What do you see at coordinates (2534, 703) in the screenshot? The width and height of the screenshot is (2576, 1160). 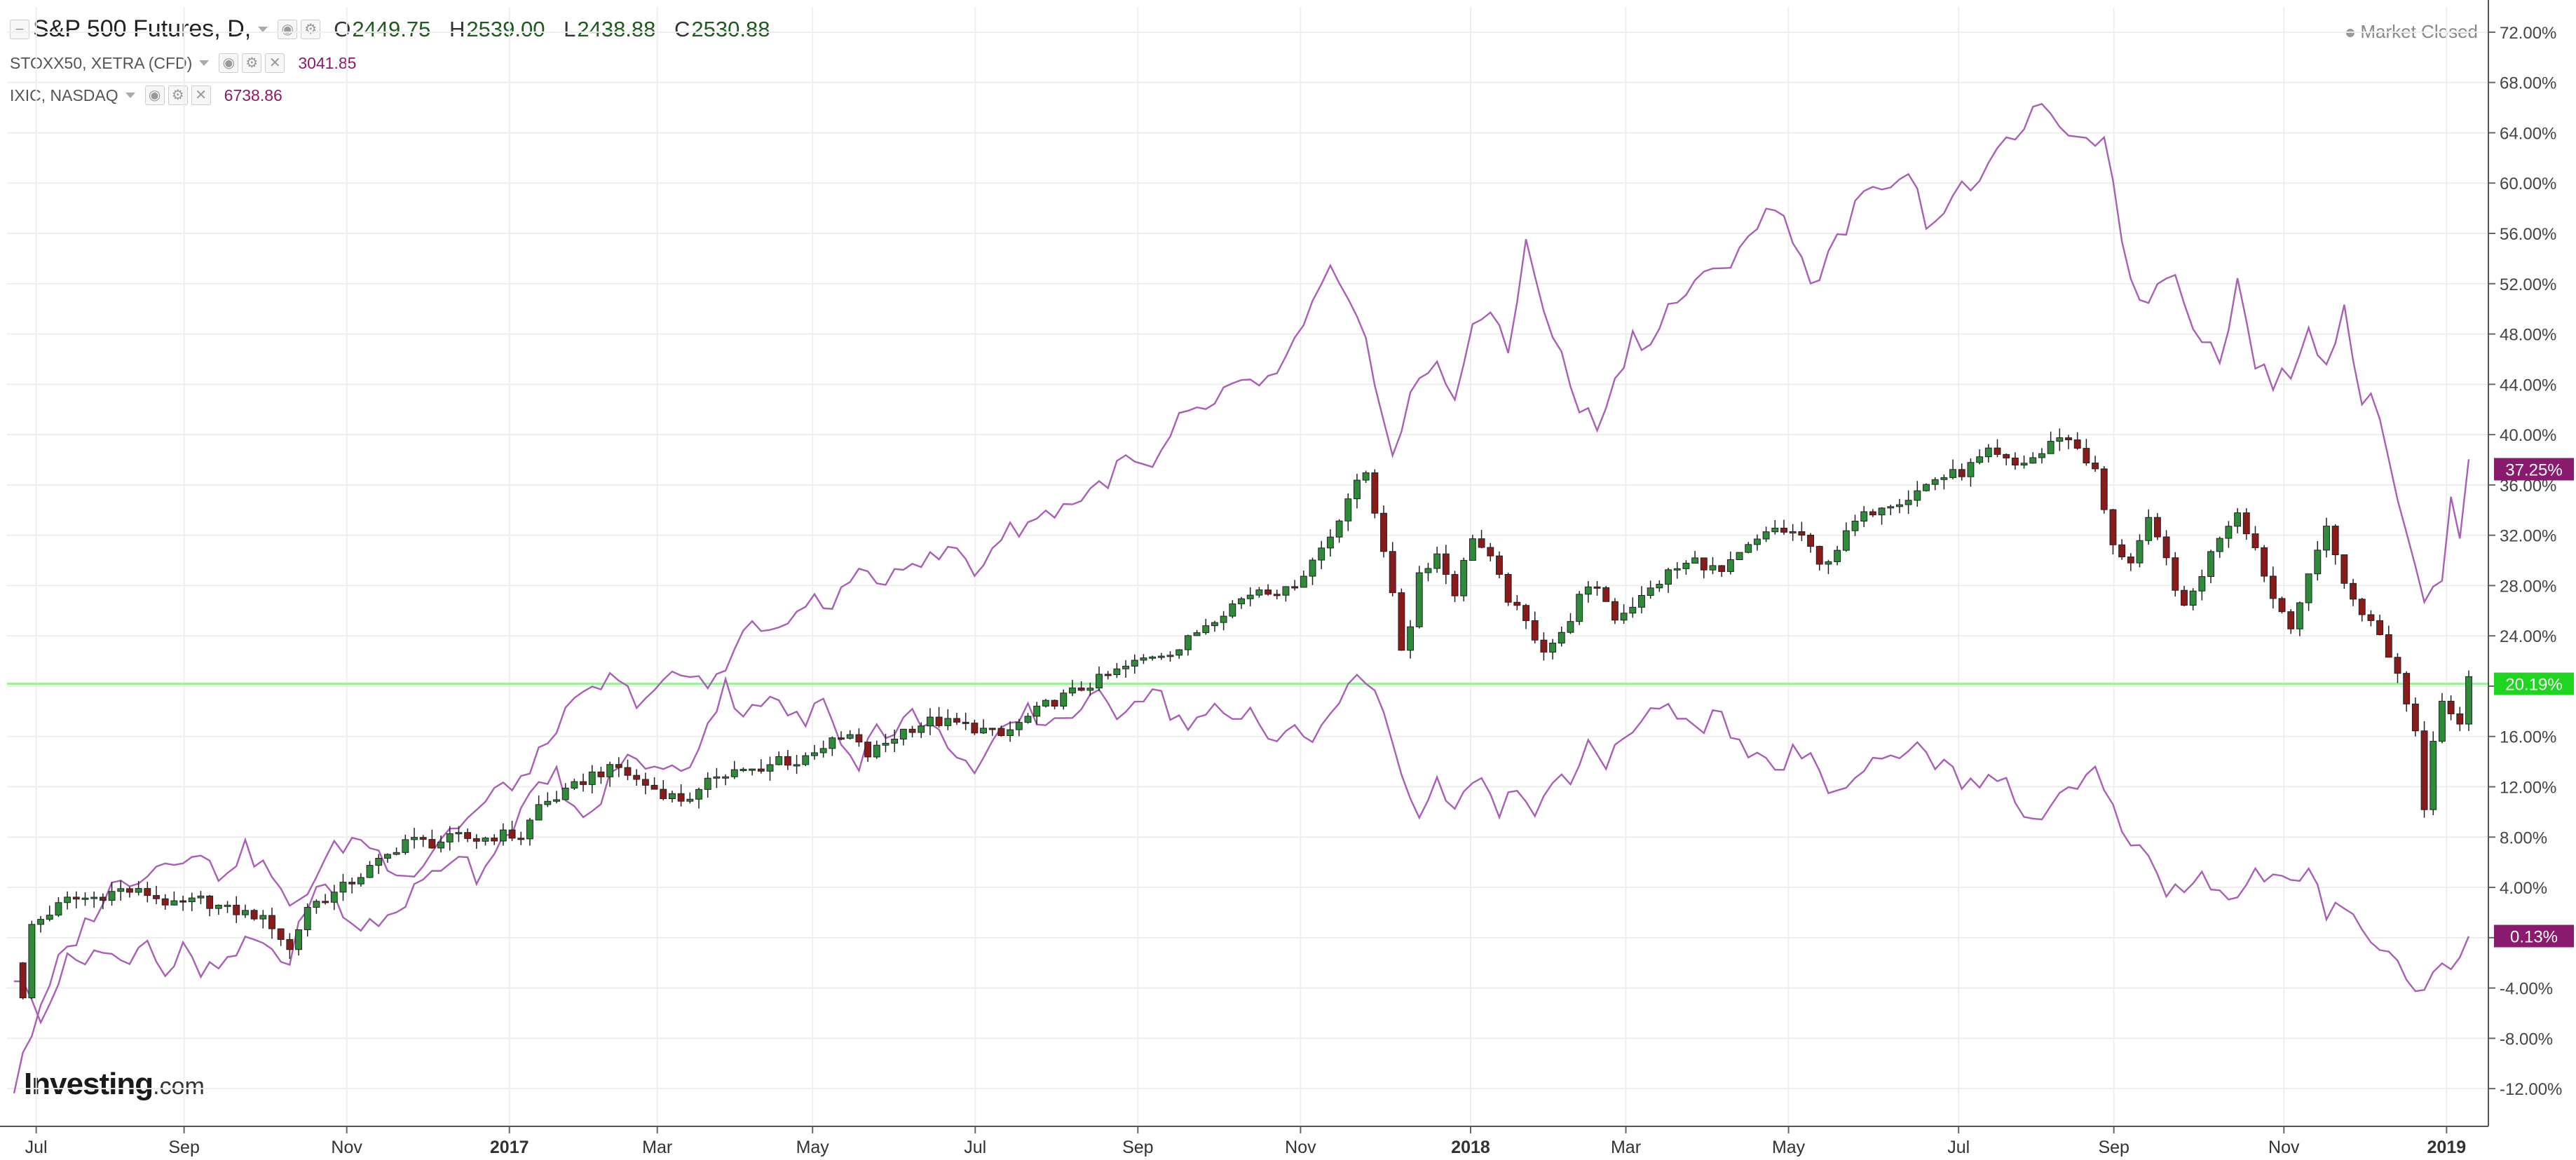 I see `value-labels: 37.25% 20.19% 0.13%` at bounding box center [2534, 703].